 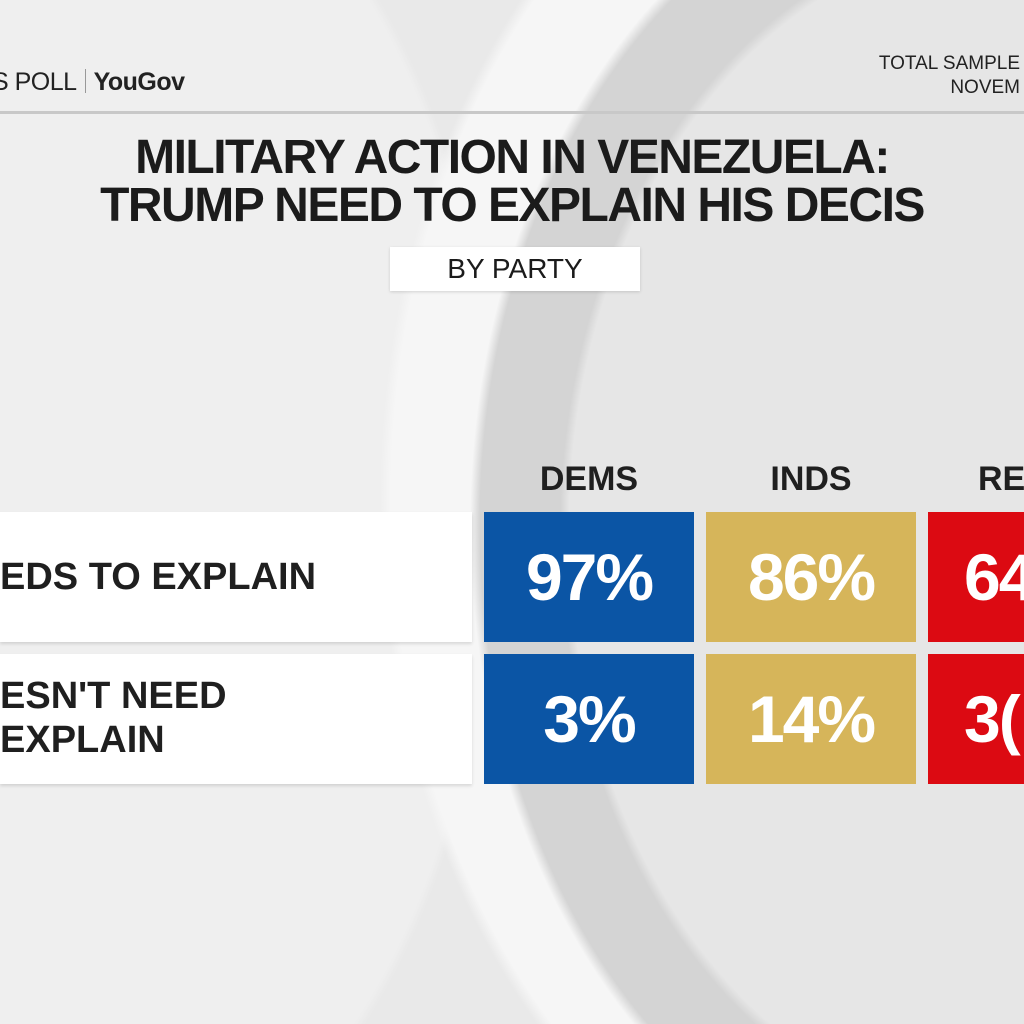 What do you see at coordinates (976, 577) in the screenshot?
I see `cell-reps-needs: 64` at bounding box center [976, 577].